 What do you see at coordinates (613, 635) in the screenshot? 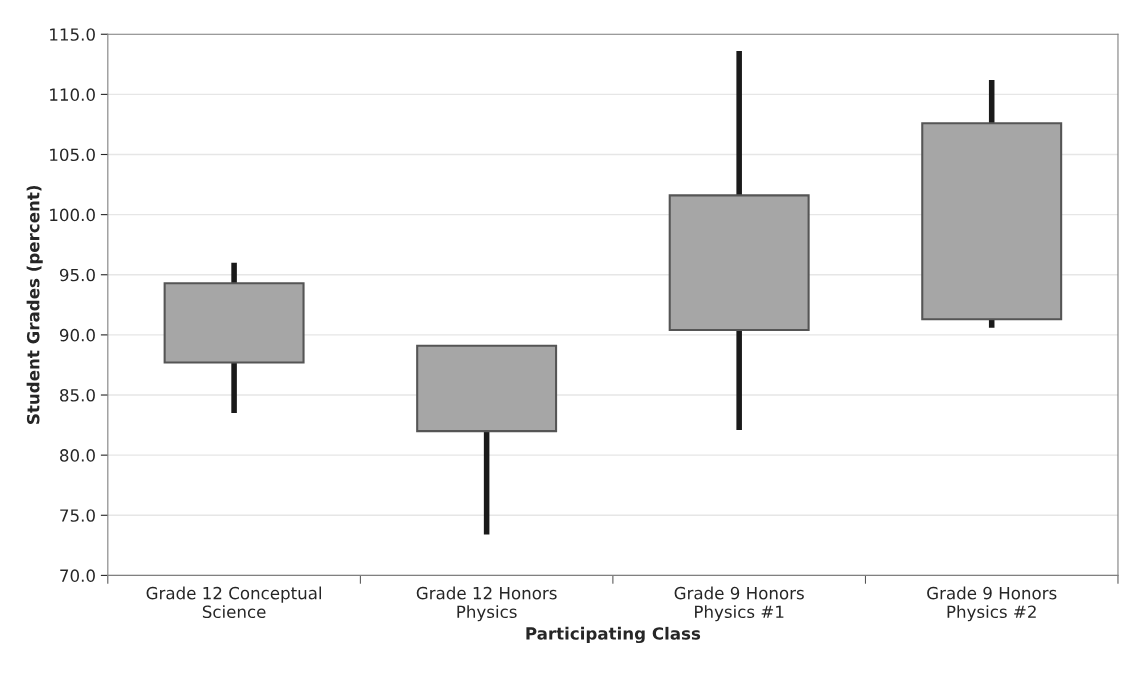
I see `x-axis-title: Participating Class` at bounding box center [613, 635].